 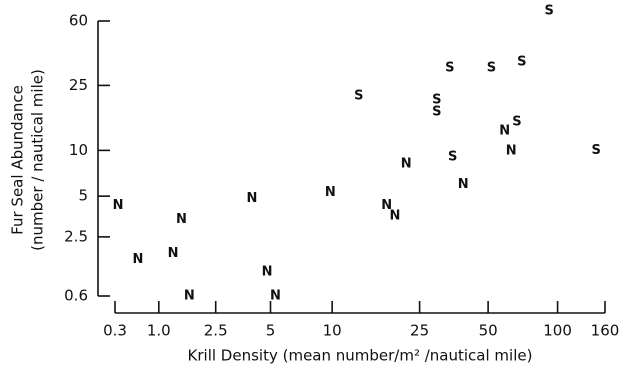 I want to click on y-tick-label: 25, so click(x=78, y=85).